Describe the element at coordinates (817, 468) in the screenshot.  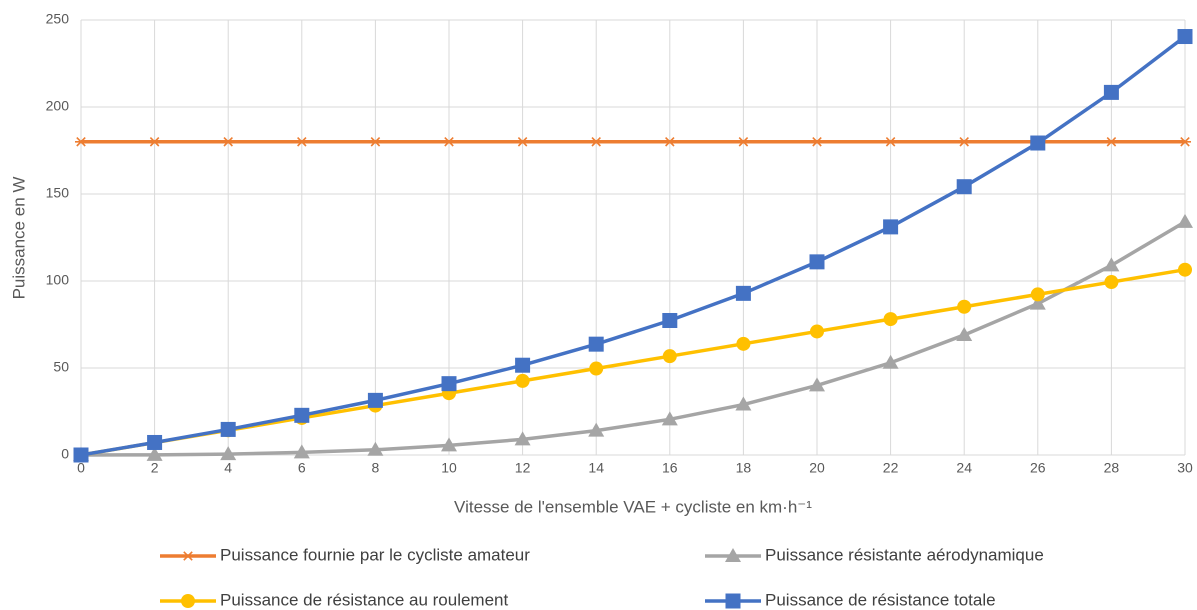
I see `x-tick-label: 20` at that location.